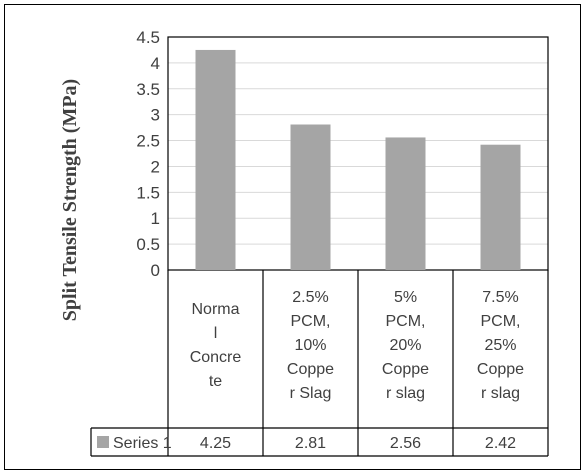 The height and width of the screenshot is (474, 585). Describe the element at coordinates (310, 443) in the screenshot. I see `table-value: 2.81` at that location.